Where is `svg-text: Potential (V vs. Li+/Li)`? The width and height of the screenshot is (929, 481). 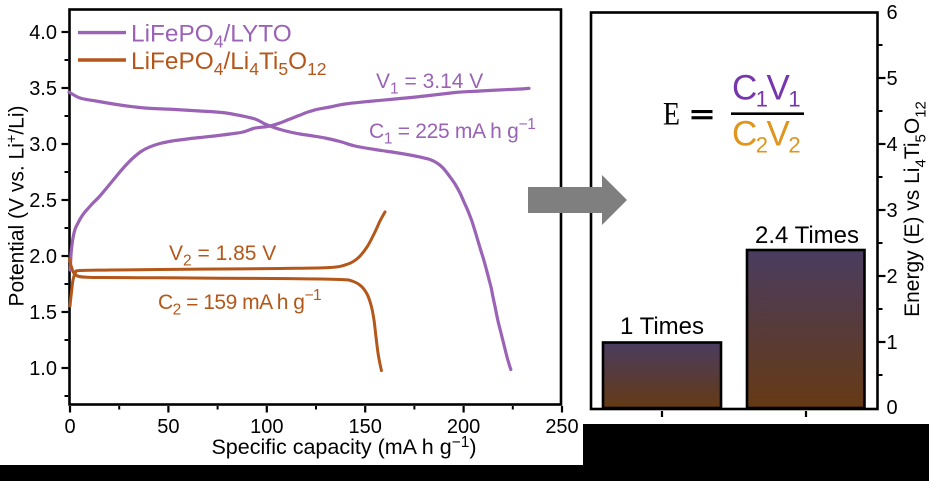
svg-text: Potential (V vs. Li+/Li) is located at coordinates (17, 205).